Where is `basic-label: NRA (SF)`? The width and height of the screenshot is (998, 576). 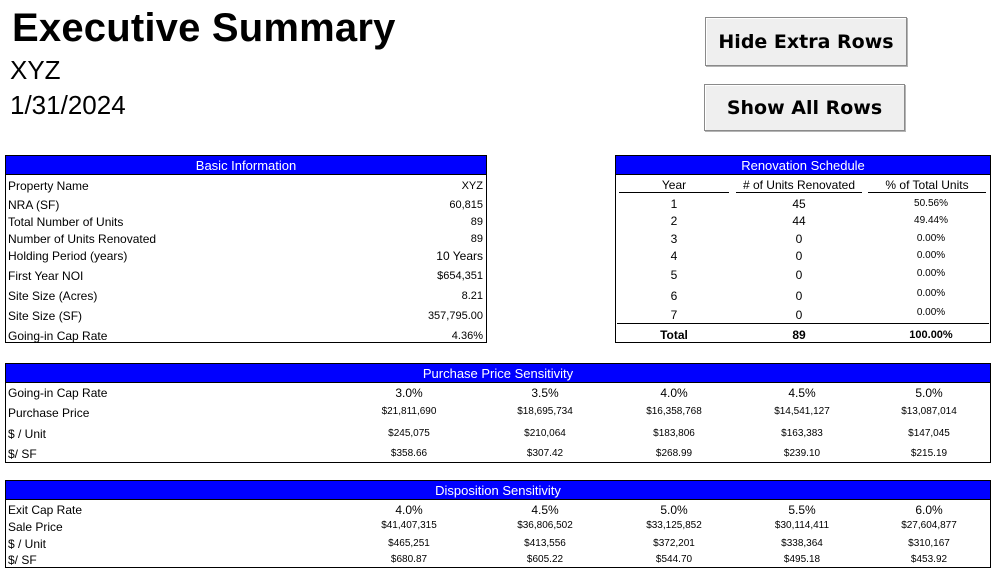 basic-label: NRA (SF) is located at coordinates (34, 205).